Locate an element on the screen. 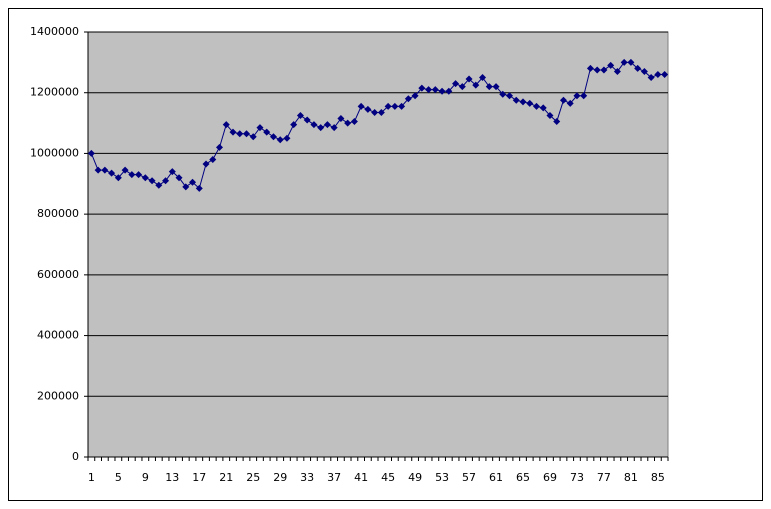  y-tick-label: 1200000 is located at coordinates (54, 92).